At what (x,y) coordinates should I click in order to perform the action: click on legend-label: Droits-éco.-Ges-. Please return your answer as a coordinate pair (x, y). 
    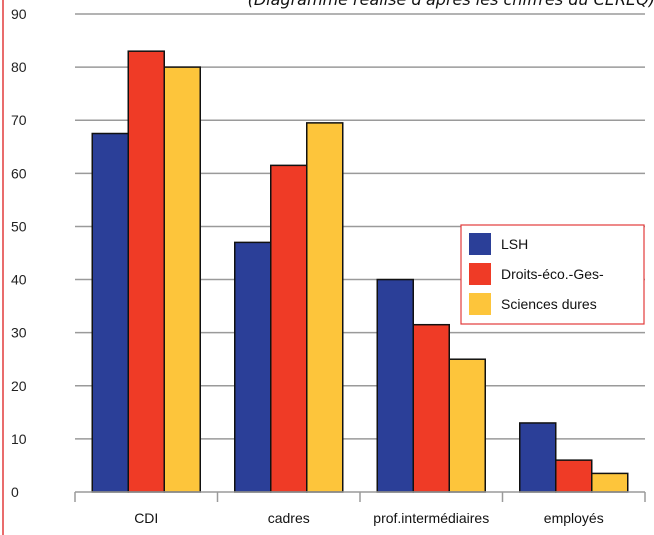
    Looking at the image, I should click on (552, 274).